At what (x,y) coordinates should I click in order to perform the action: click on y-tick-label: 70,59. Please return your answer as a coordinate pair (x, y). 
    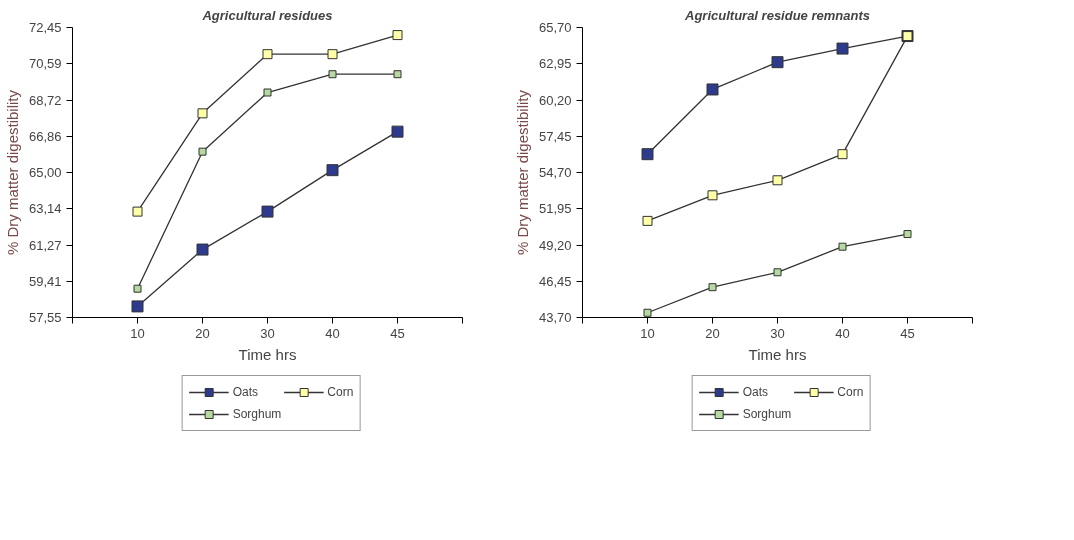
    Looking at the image, I should click on (45, 64).